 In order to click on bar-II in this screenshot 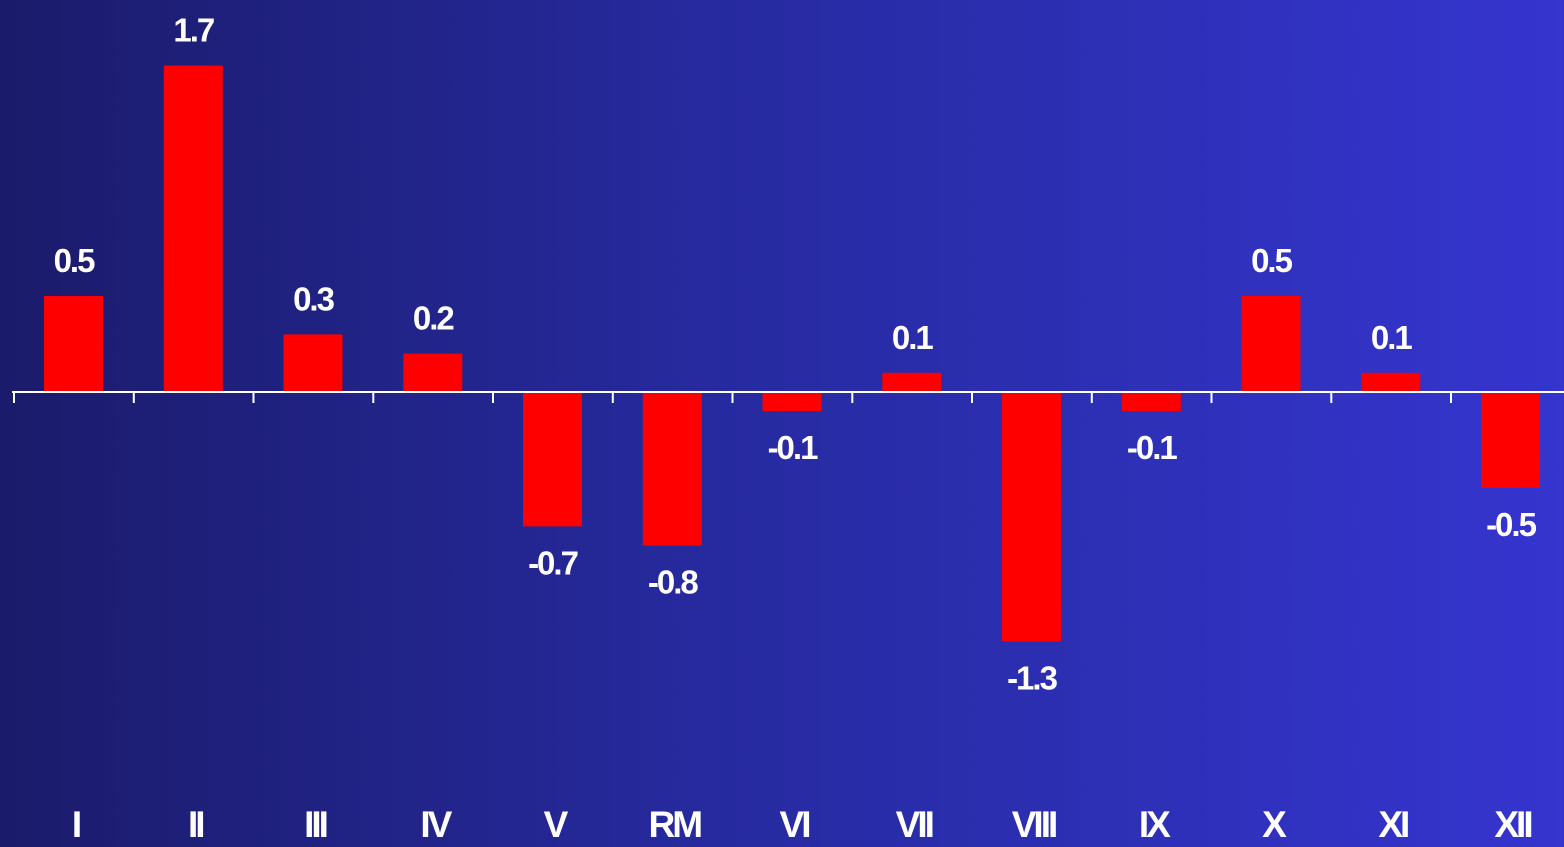, I will do `click(193, 228)`.